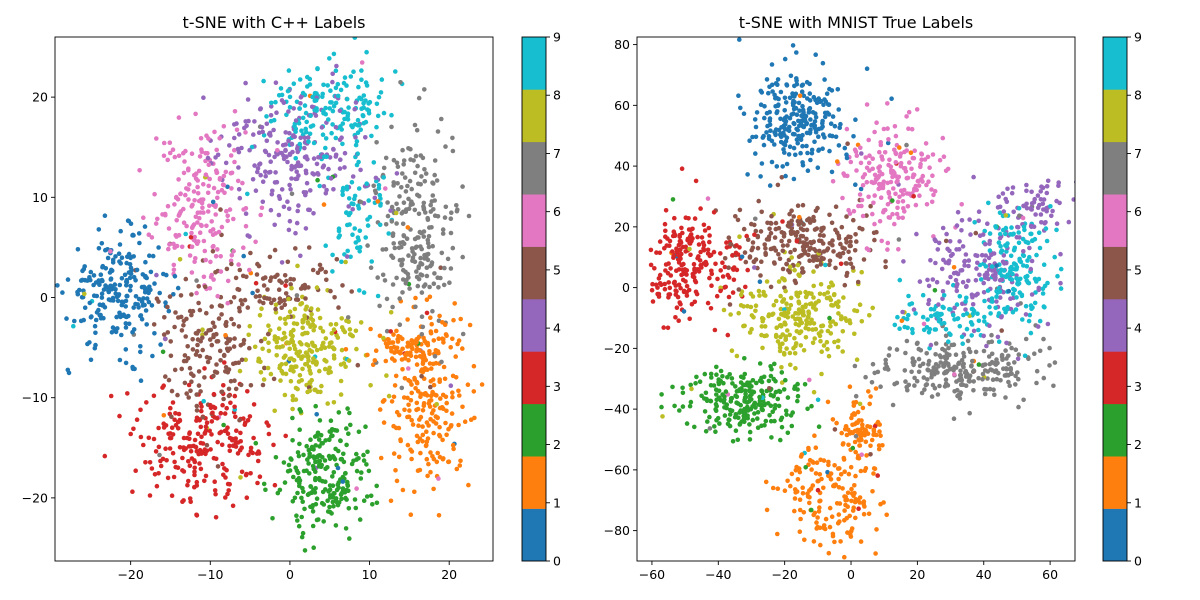 The width and height of the screenshot is (1200, 600). I want to click on y-tick-label: 80, so click(622, 44).